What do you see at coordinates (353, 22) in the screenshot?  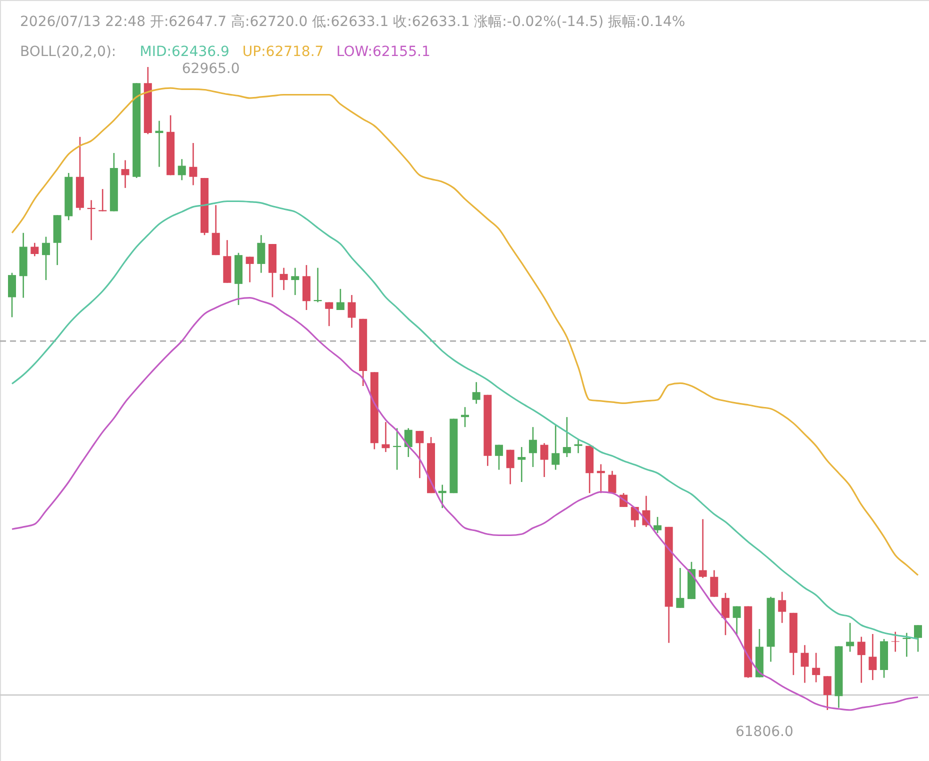 I see `text: 2026/07/13 22:48 开:62647.7 高:62720.0 低:62633.1 收:62633.1 涨幅:-0.02%(-14.5) 振幅:0.14%` at bounding box center [353, 22].